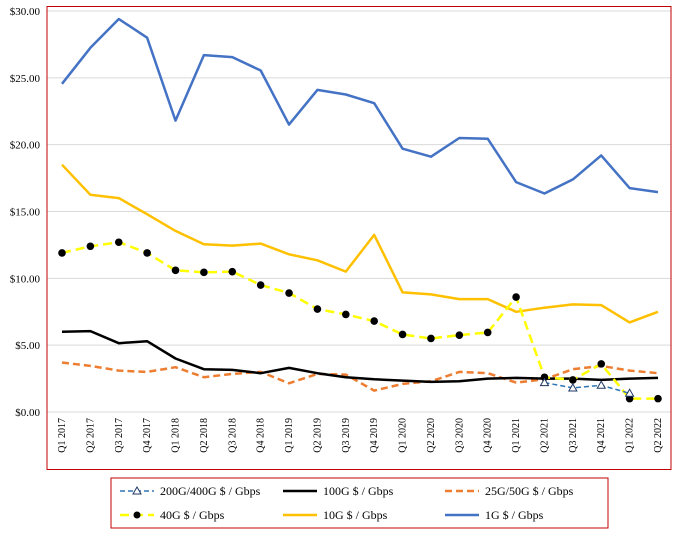 The image size is (680, 545). Describe the element at coordinates (25, 79) in the screenshot. I see `y-tick-label: $25.00` at that location.